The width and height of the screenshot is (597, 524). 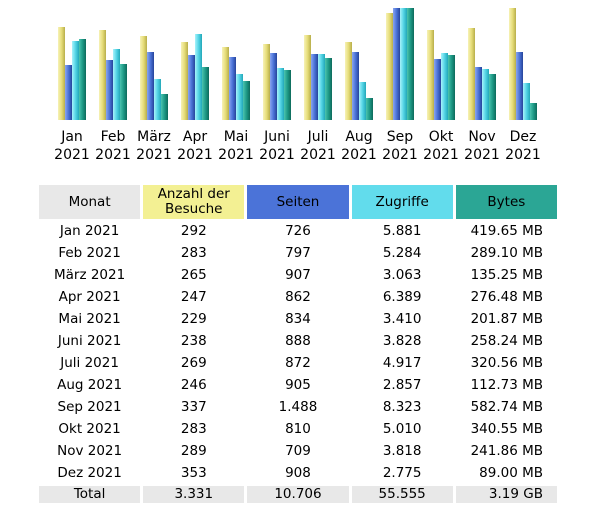 What do you see at coordinates (402, 363) in the screenshot?
I see `cell-hits: 4.917` at bounding box center [402, 363].